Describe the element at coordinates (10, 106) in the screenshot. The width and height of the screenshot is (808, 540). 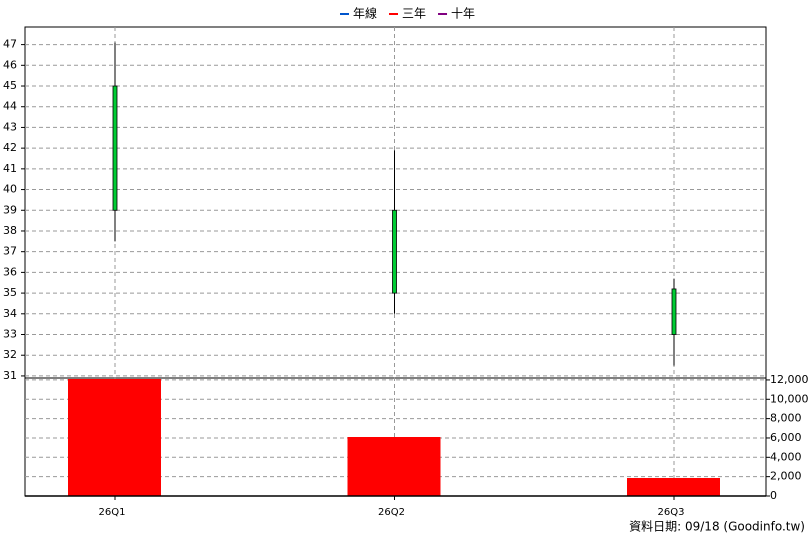
I see `y-tick-label: 44` at that location.